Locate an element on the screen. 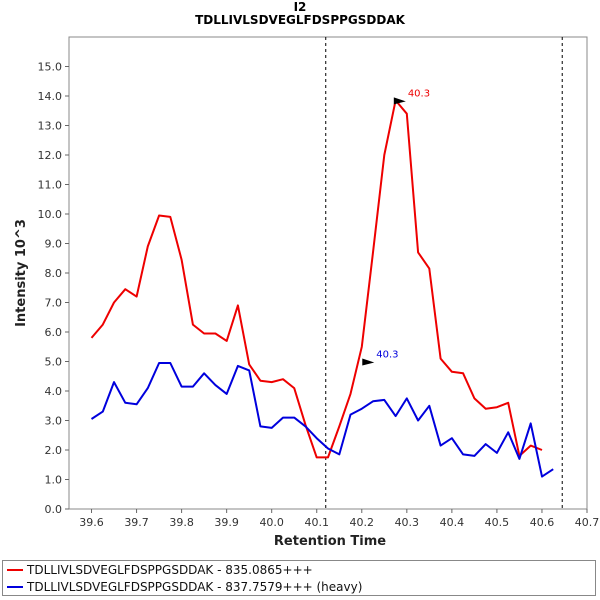 The image size is (600, 600). y-tick-label: 11.0 is located at coordinates (50, 185).